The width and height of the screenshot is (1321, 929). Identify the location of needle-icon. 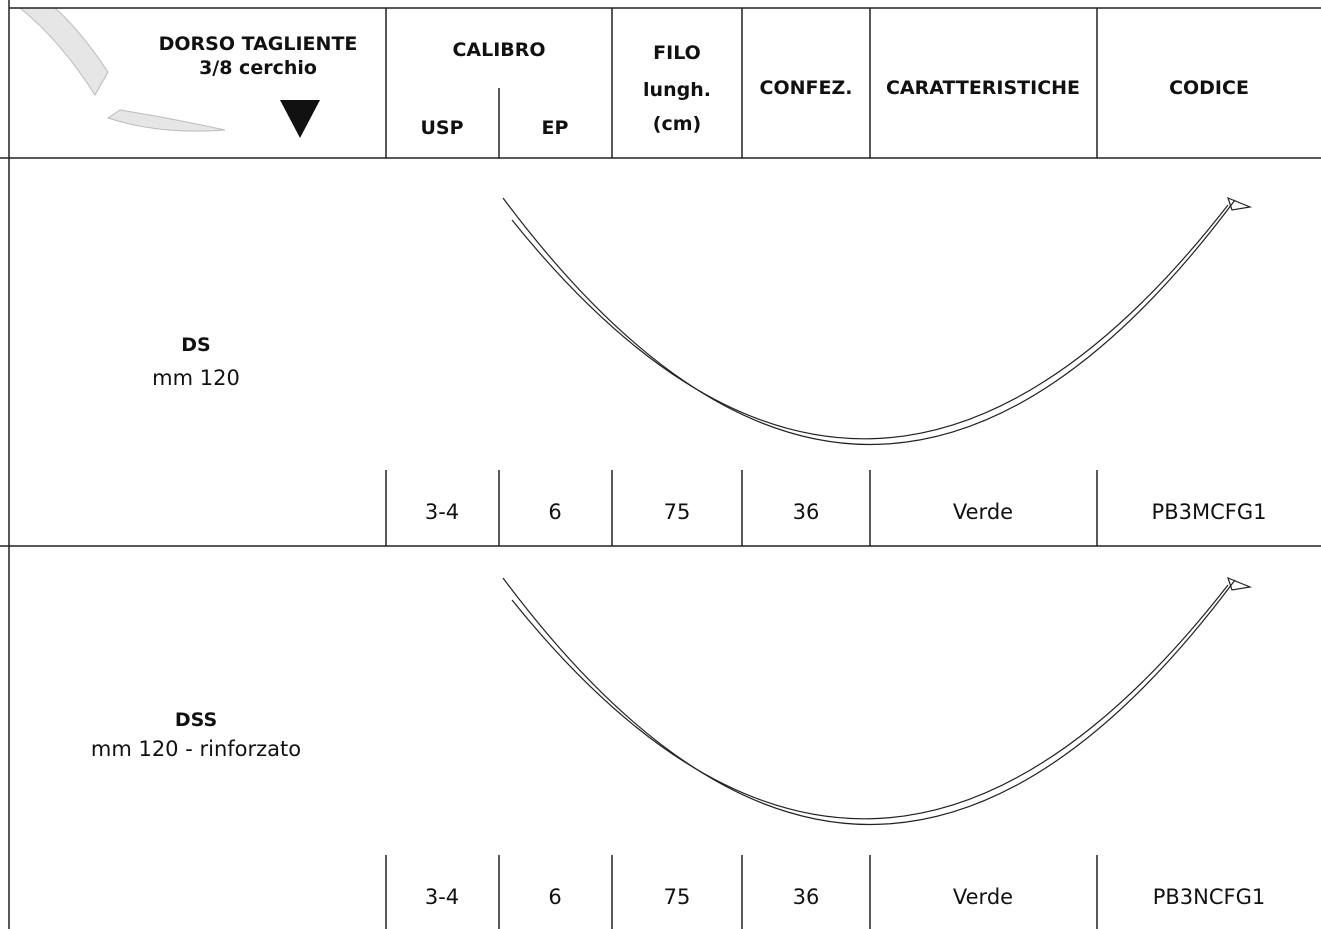
(169, 72).